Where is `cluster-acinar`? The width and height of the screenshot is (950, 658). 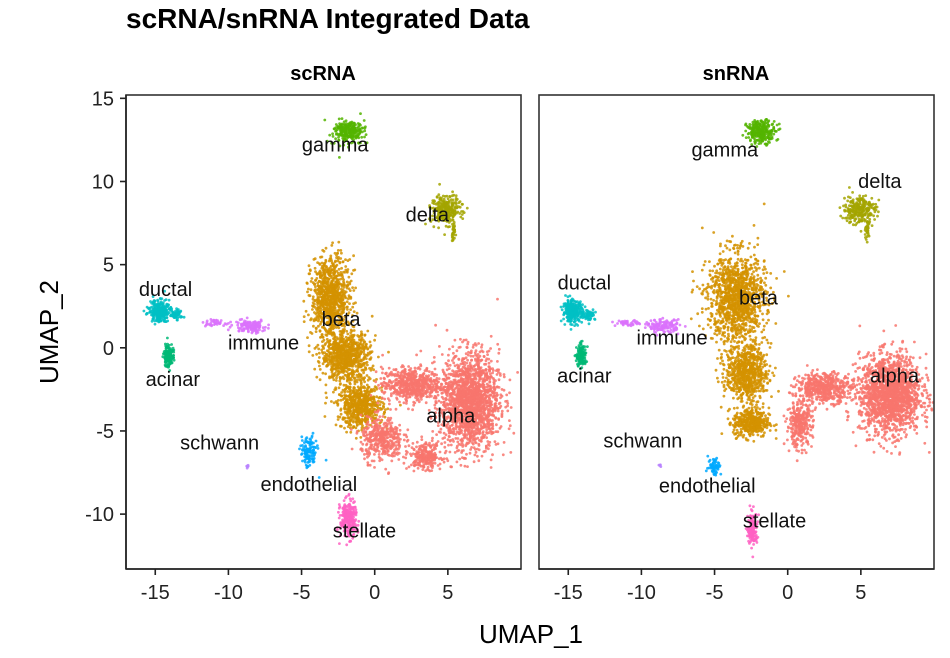 cluster-acinar is located at coordinates (168, 354).